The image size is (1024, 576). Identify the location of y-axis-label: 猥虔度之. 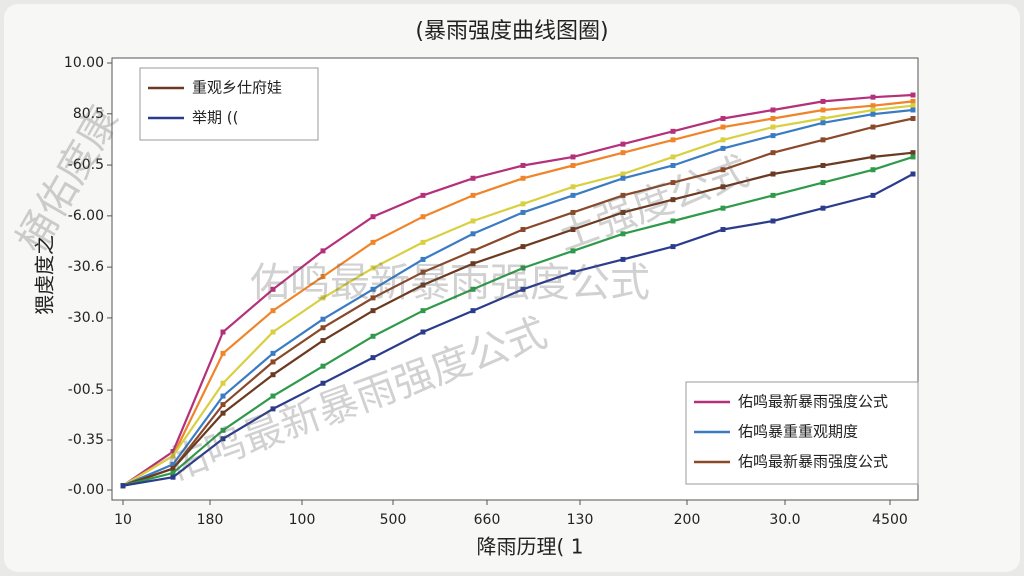
(45, 275).